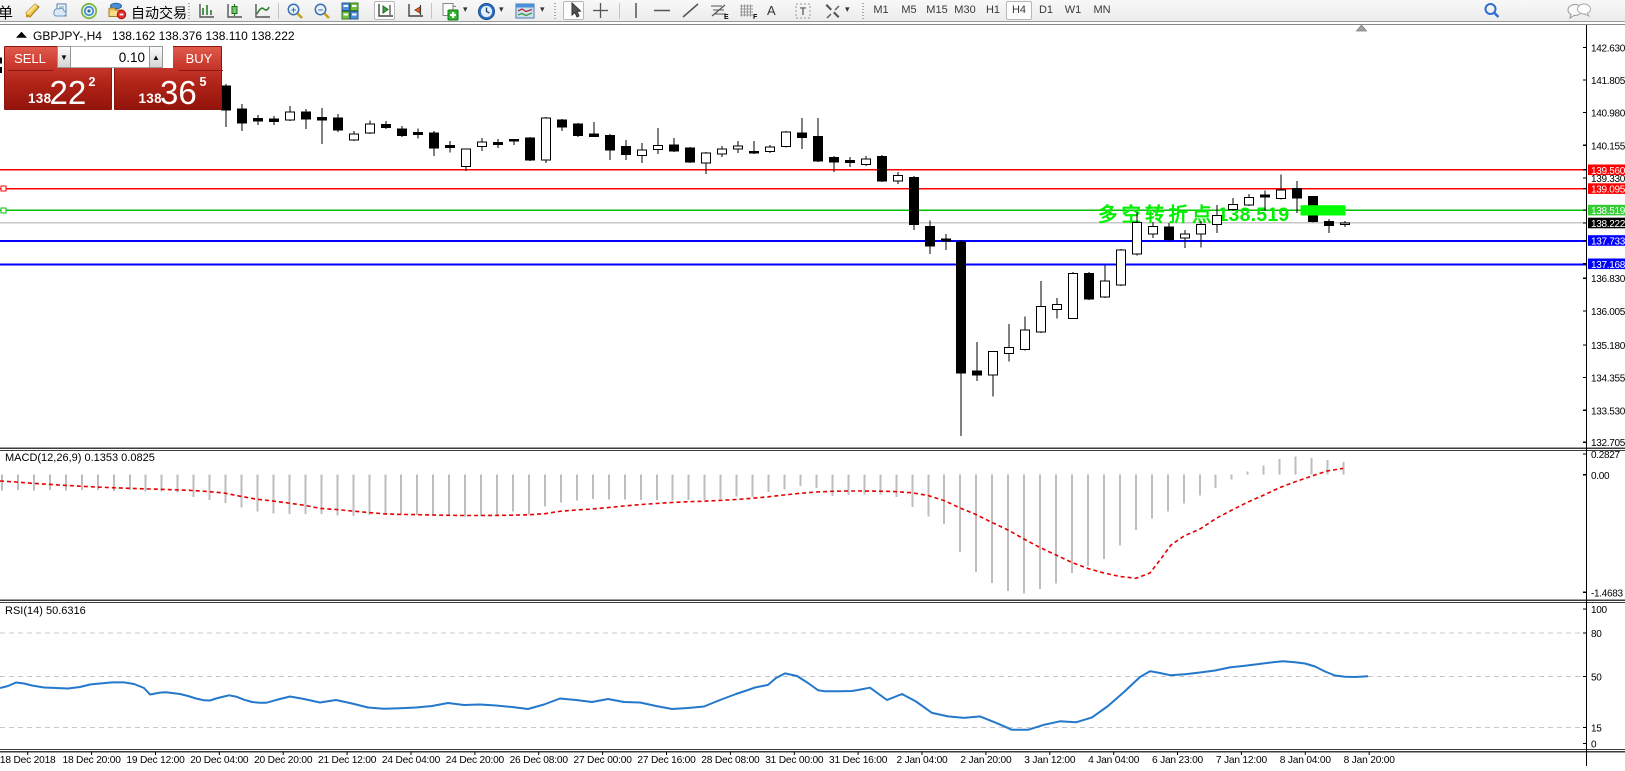 The image size is (1625, 771). Describe the element at coordinates (45, 611) in the screenshot. I see `svg-text: RSI(14) 50.6316` at that location.